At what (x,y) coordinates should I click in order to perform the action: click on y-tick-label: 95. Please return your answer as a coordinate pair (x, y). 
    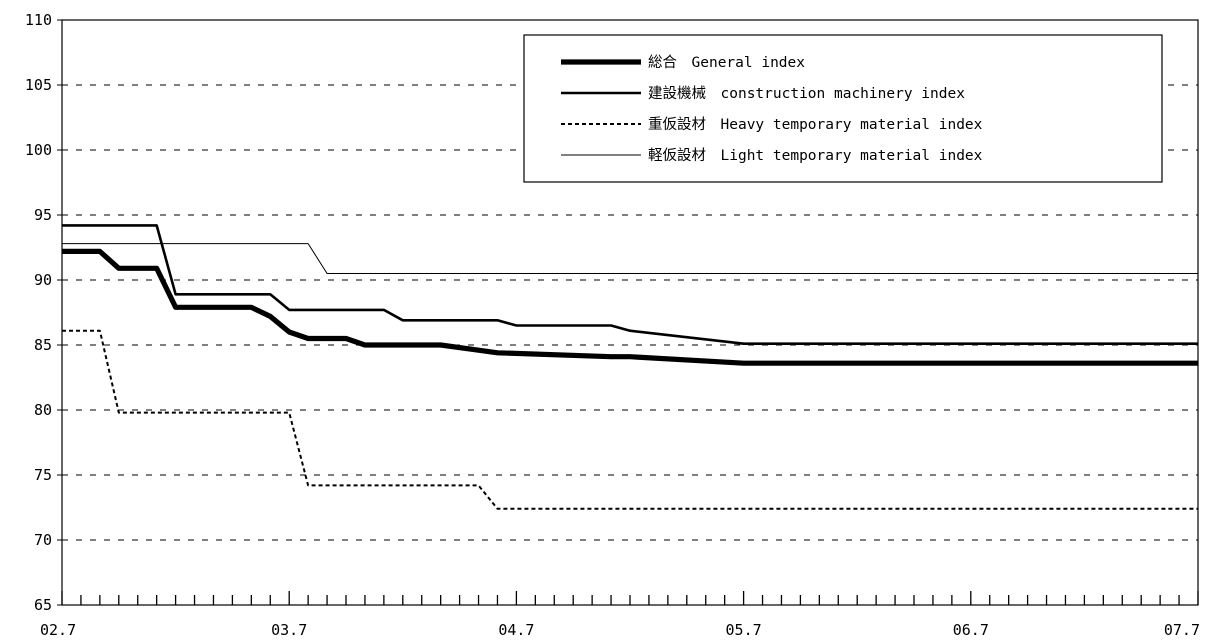
    Looking at the image, I should click on (43, 215).